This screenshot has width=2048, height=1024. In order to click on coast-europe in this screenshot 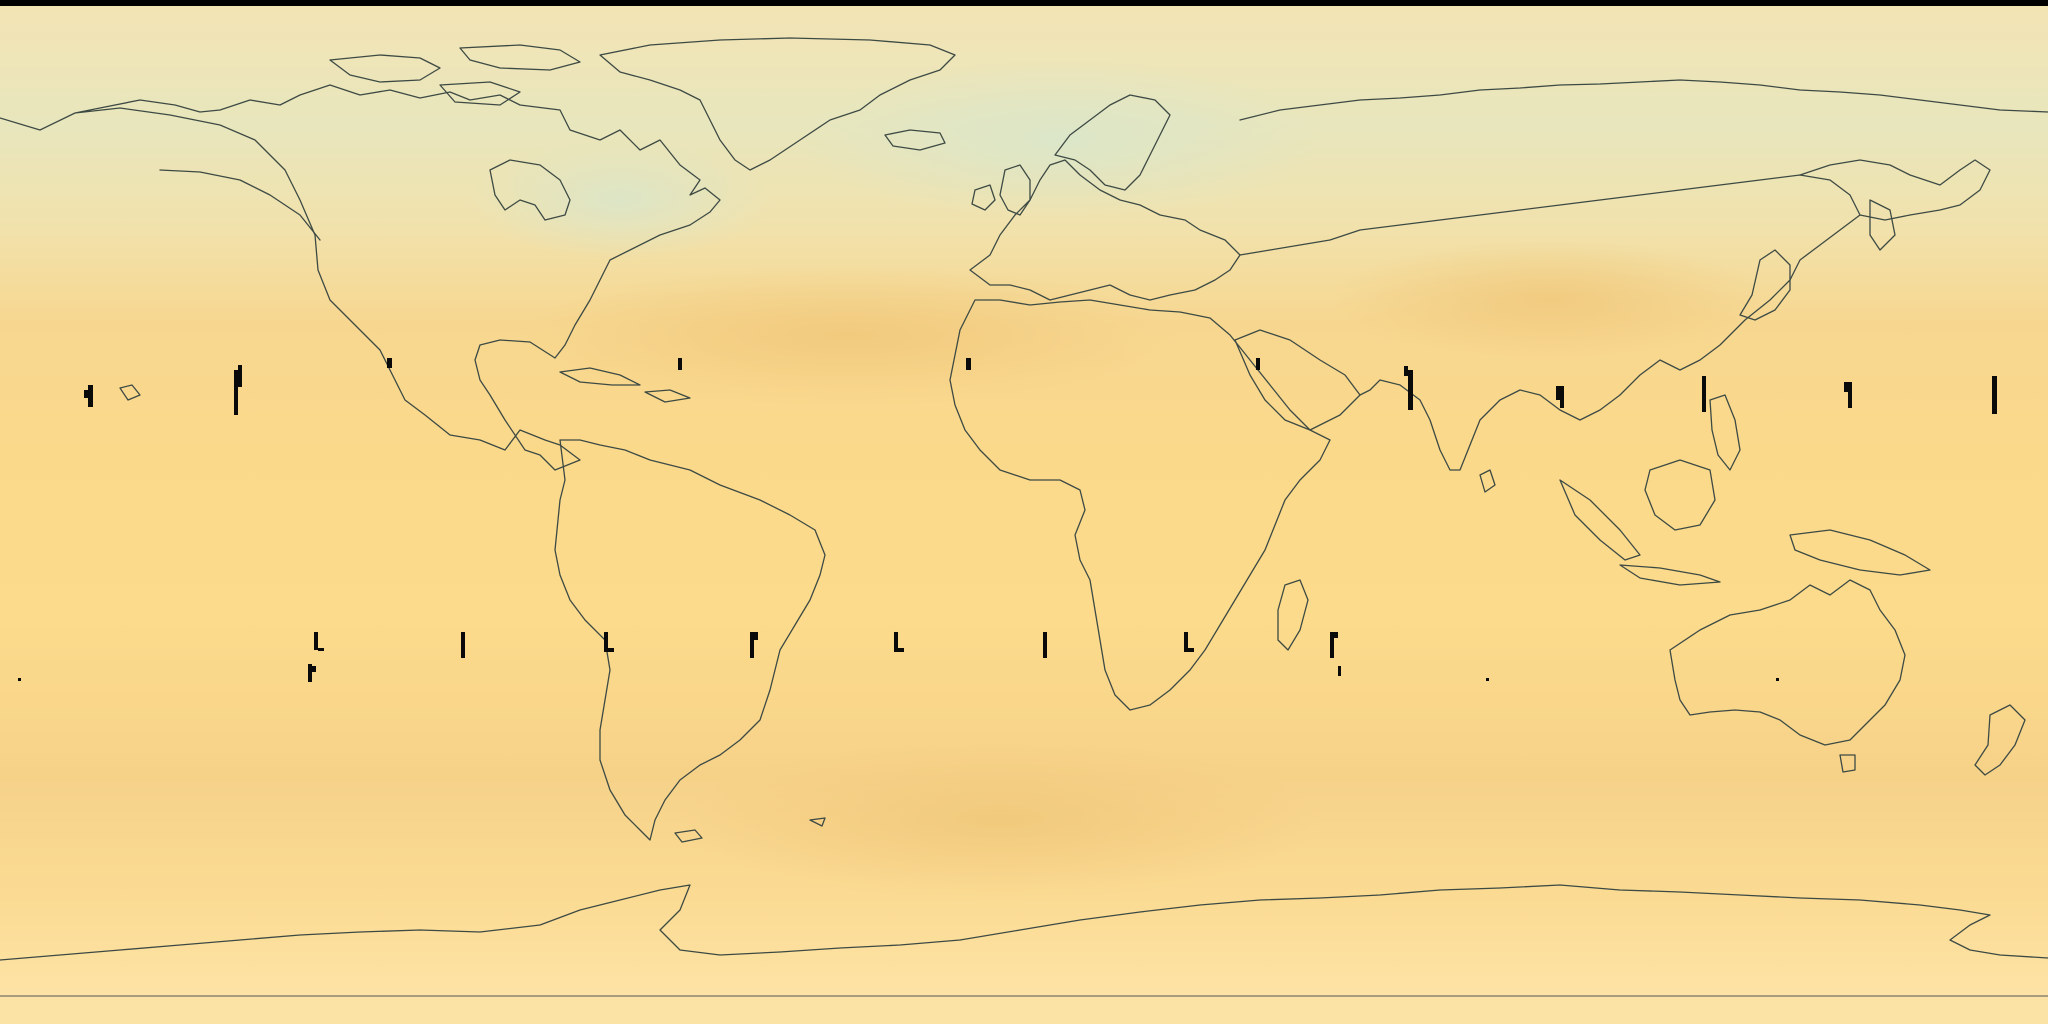, I will do `click(1105, 230)`.